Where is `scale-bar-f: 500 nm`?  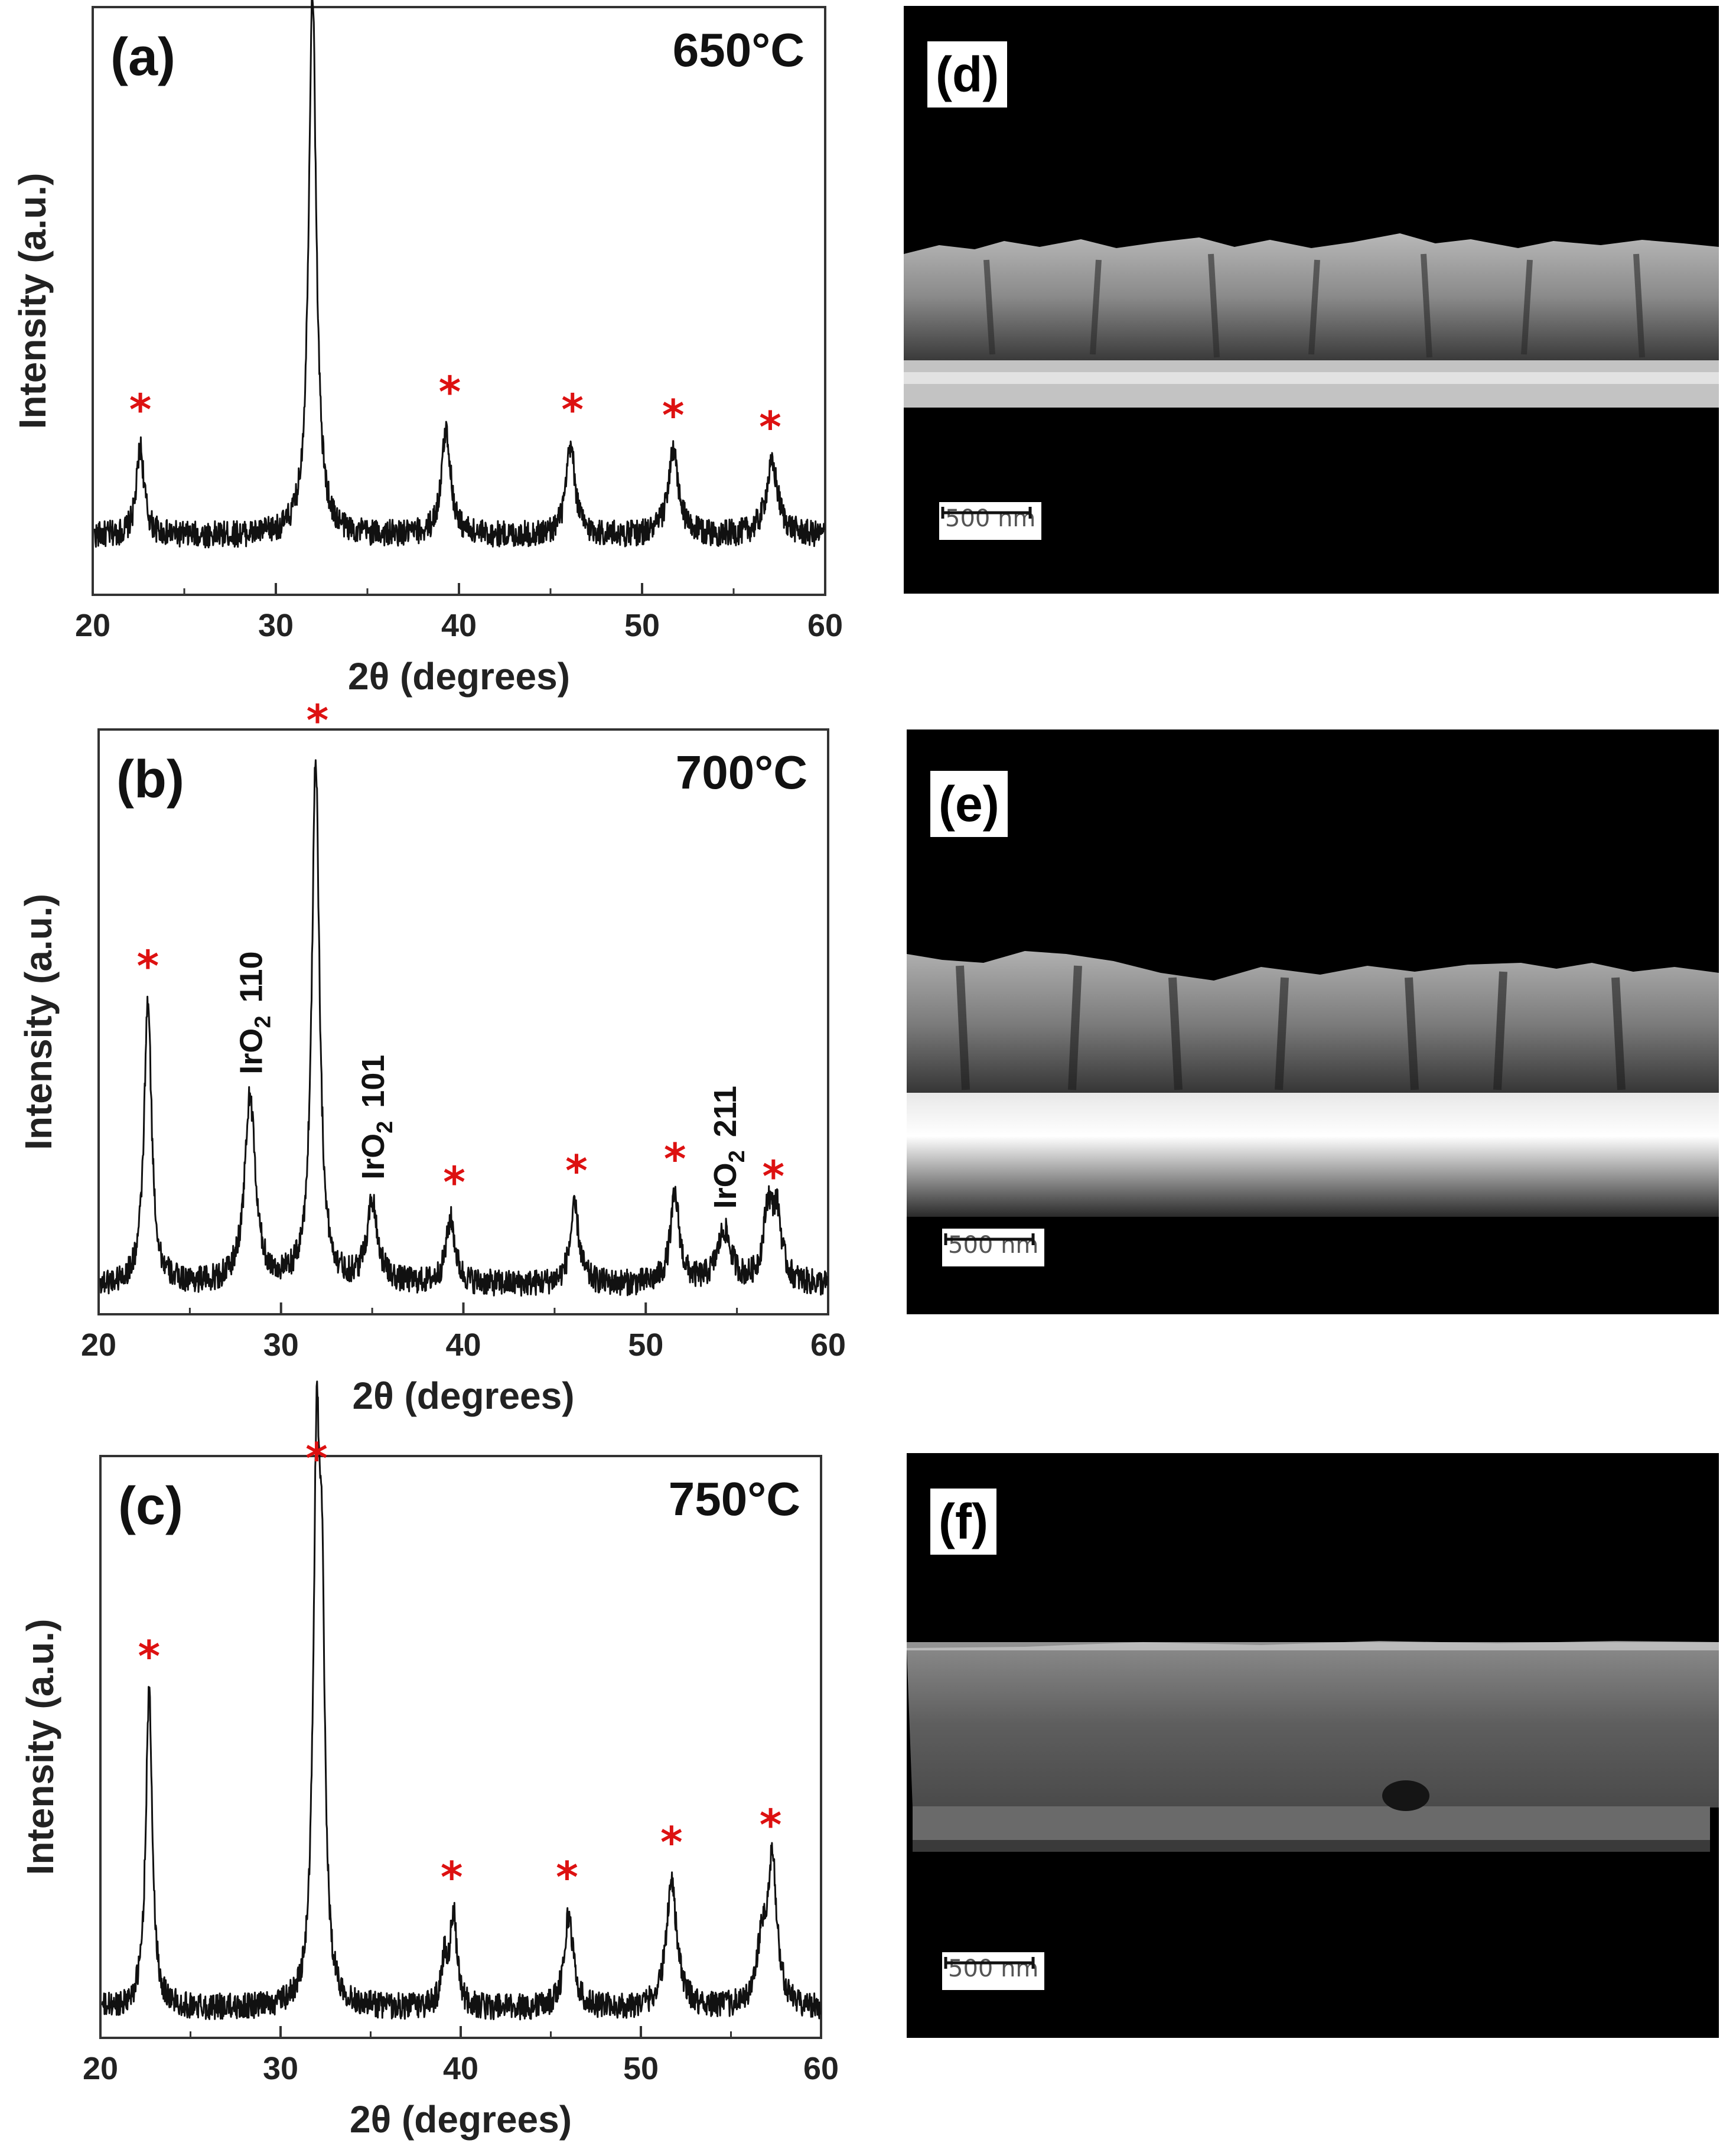 scale-bar-f: 500 nm is located at coordinates (993, 1971).